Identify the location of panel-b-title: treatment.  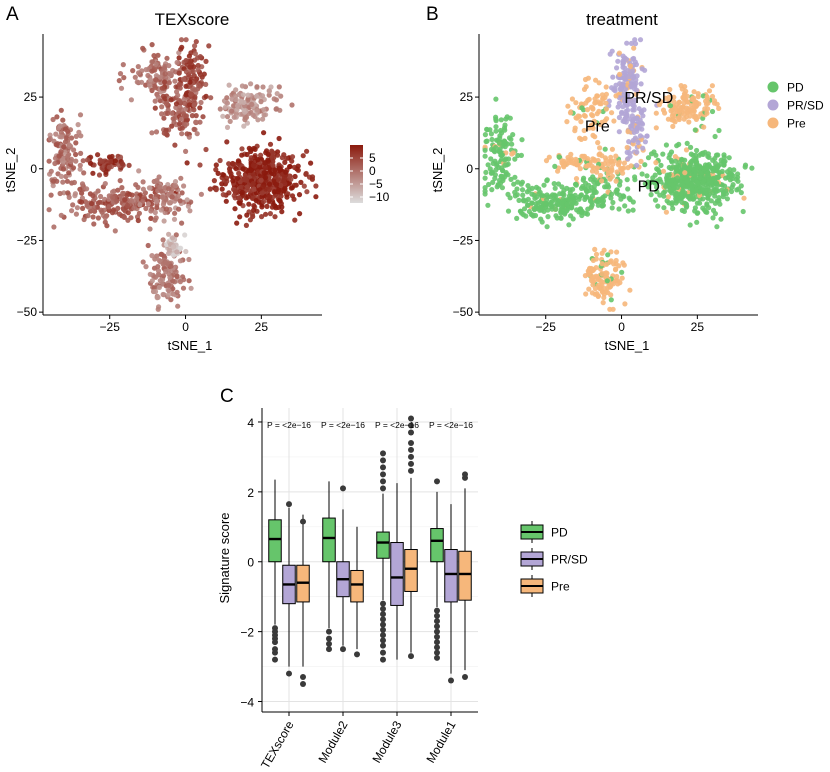
(622, 19).